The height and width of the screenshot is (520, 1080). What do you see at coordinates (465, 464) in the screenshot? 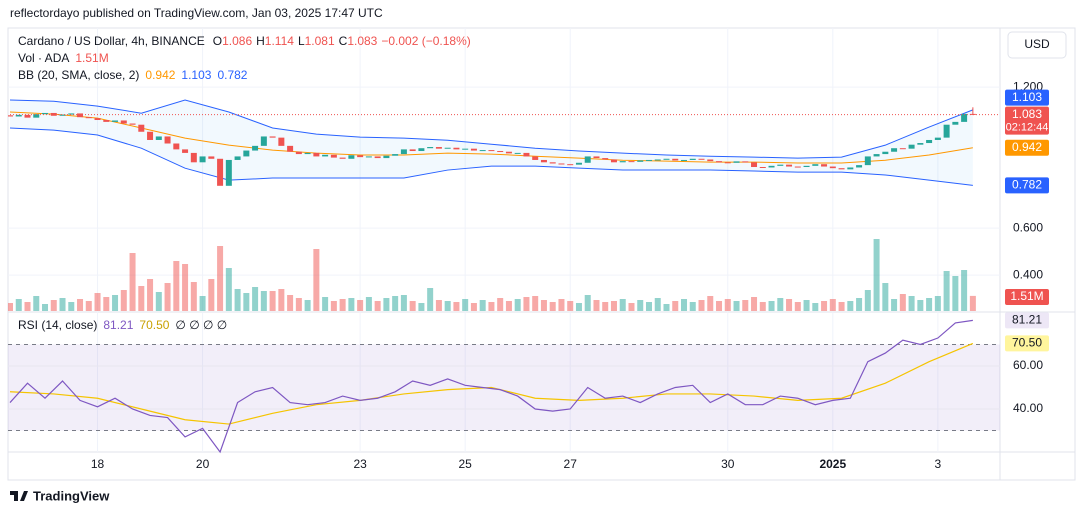
I see `x-tick-label: 25` at bounding box center [465, 464].